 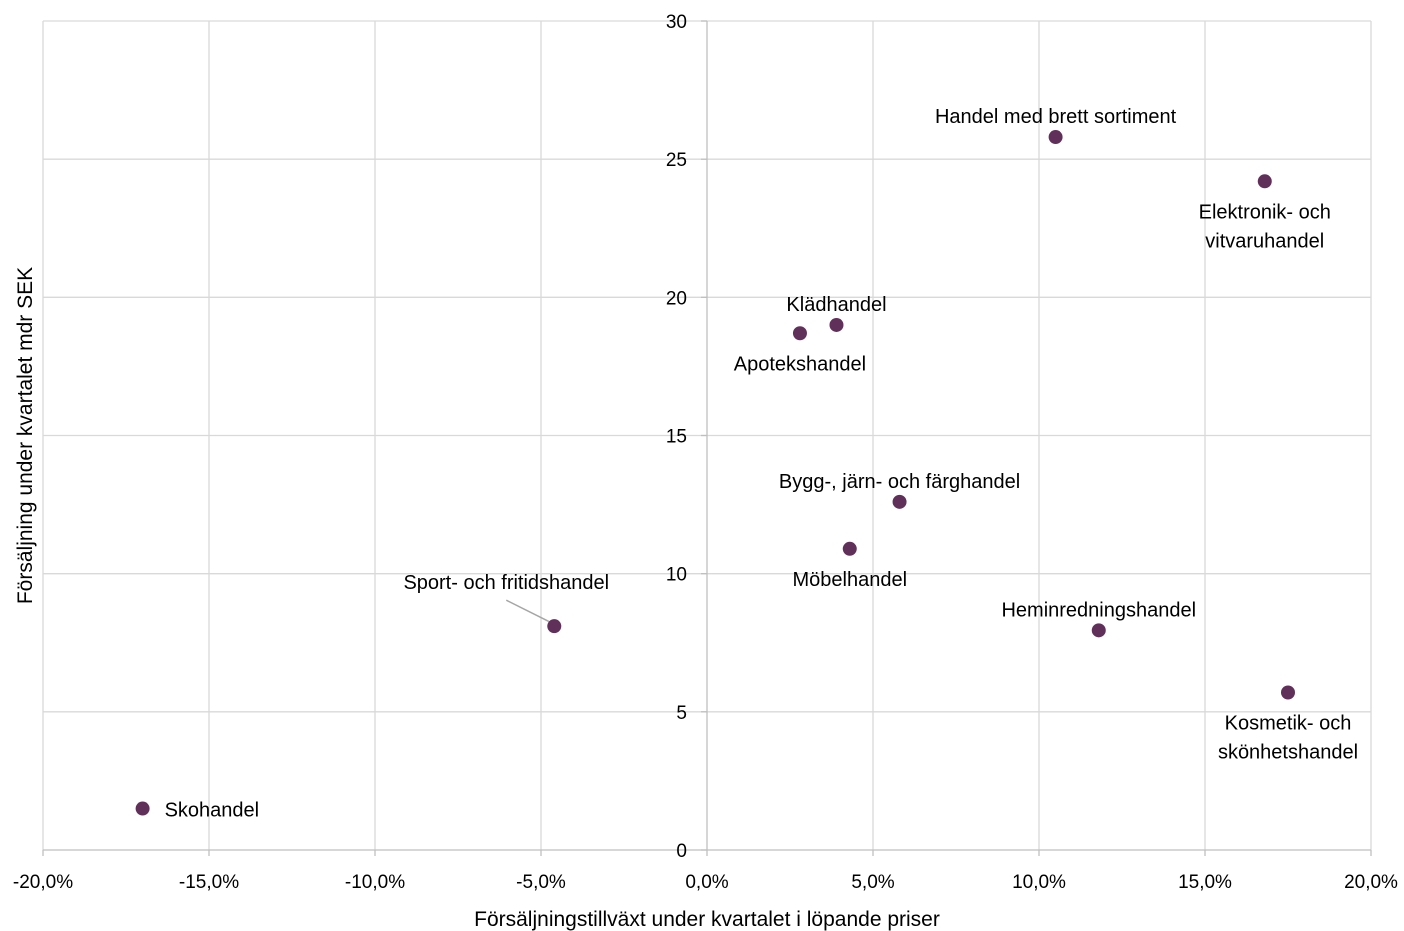 I want to click on x-tick-label: 5,0%, so click(x=872, y=882).